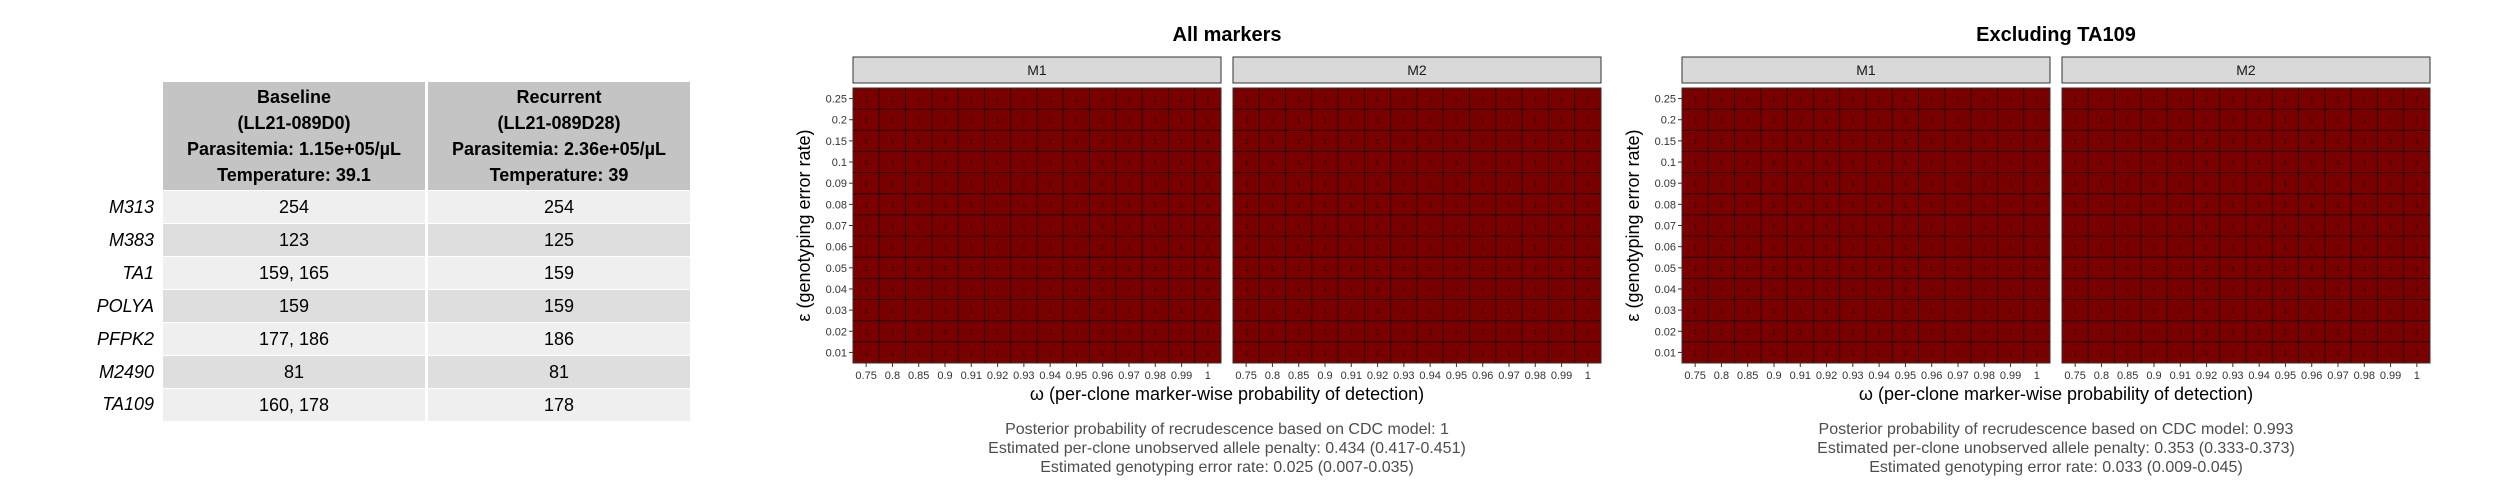  What do you see at coordinates (2258, 376) in the screenshot?
I see `x-tick-label: 0.94` at bounding box center [2258, 376].